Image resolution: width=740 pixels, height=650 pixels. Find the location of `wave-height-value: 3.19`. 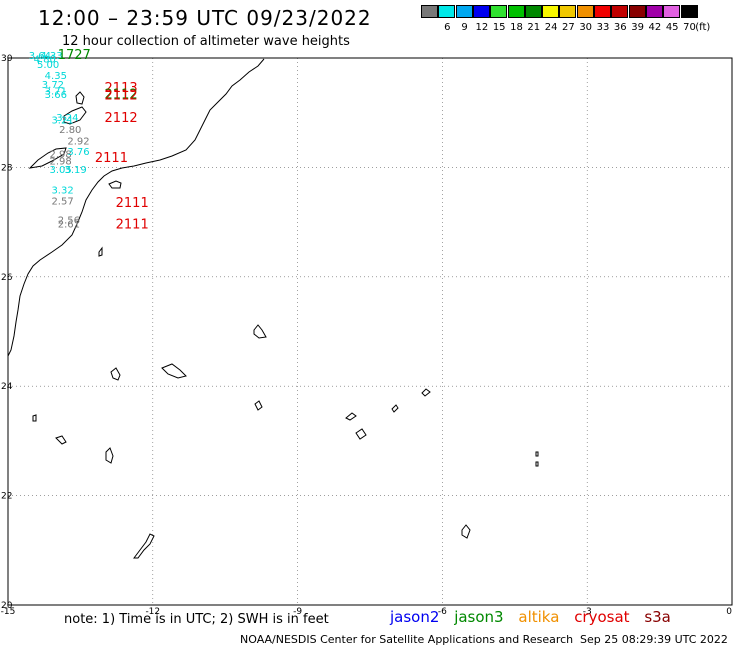

wave-height-value: 3.19 is located at coordinates (75, 170).